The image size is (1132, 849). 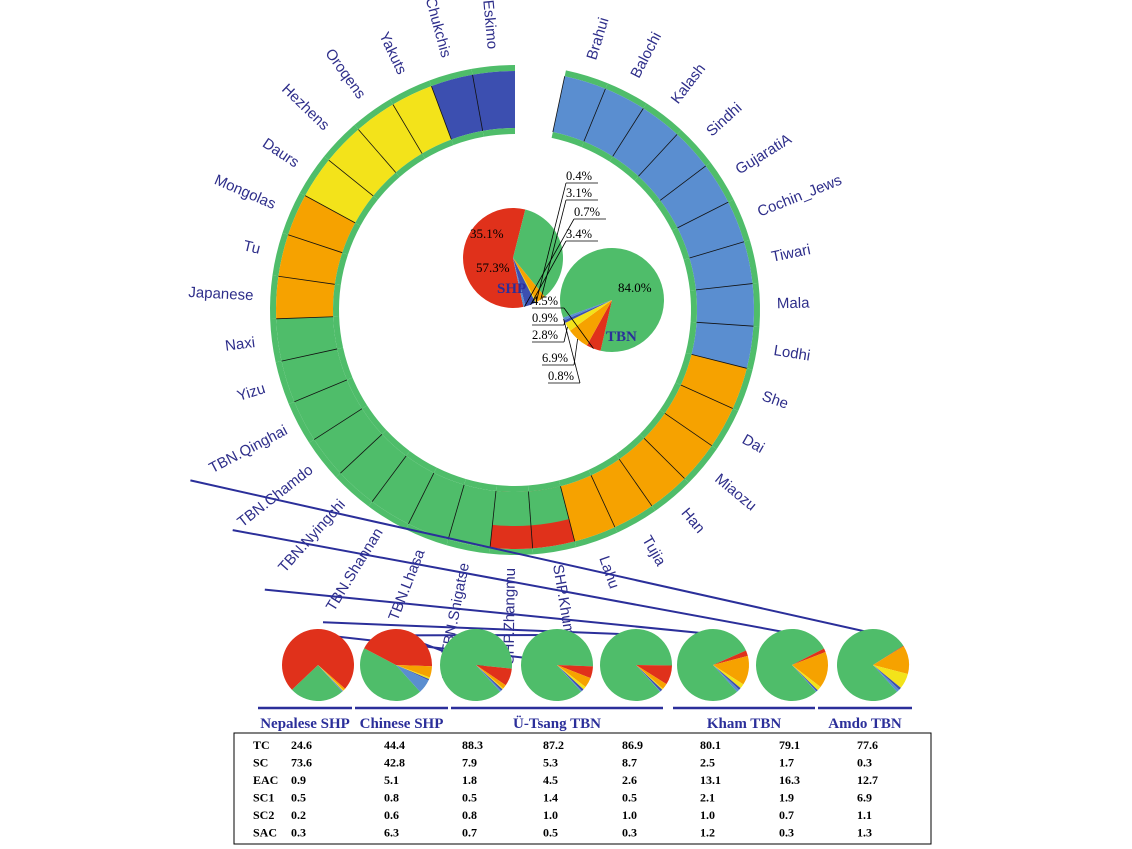 What do you see at coordinates (724, 119) in the screenshot?
I see `population-label-sindhi: Sindhi` at bounding box center [724, 119].